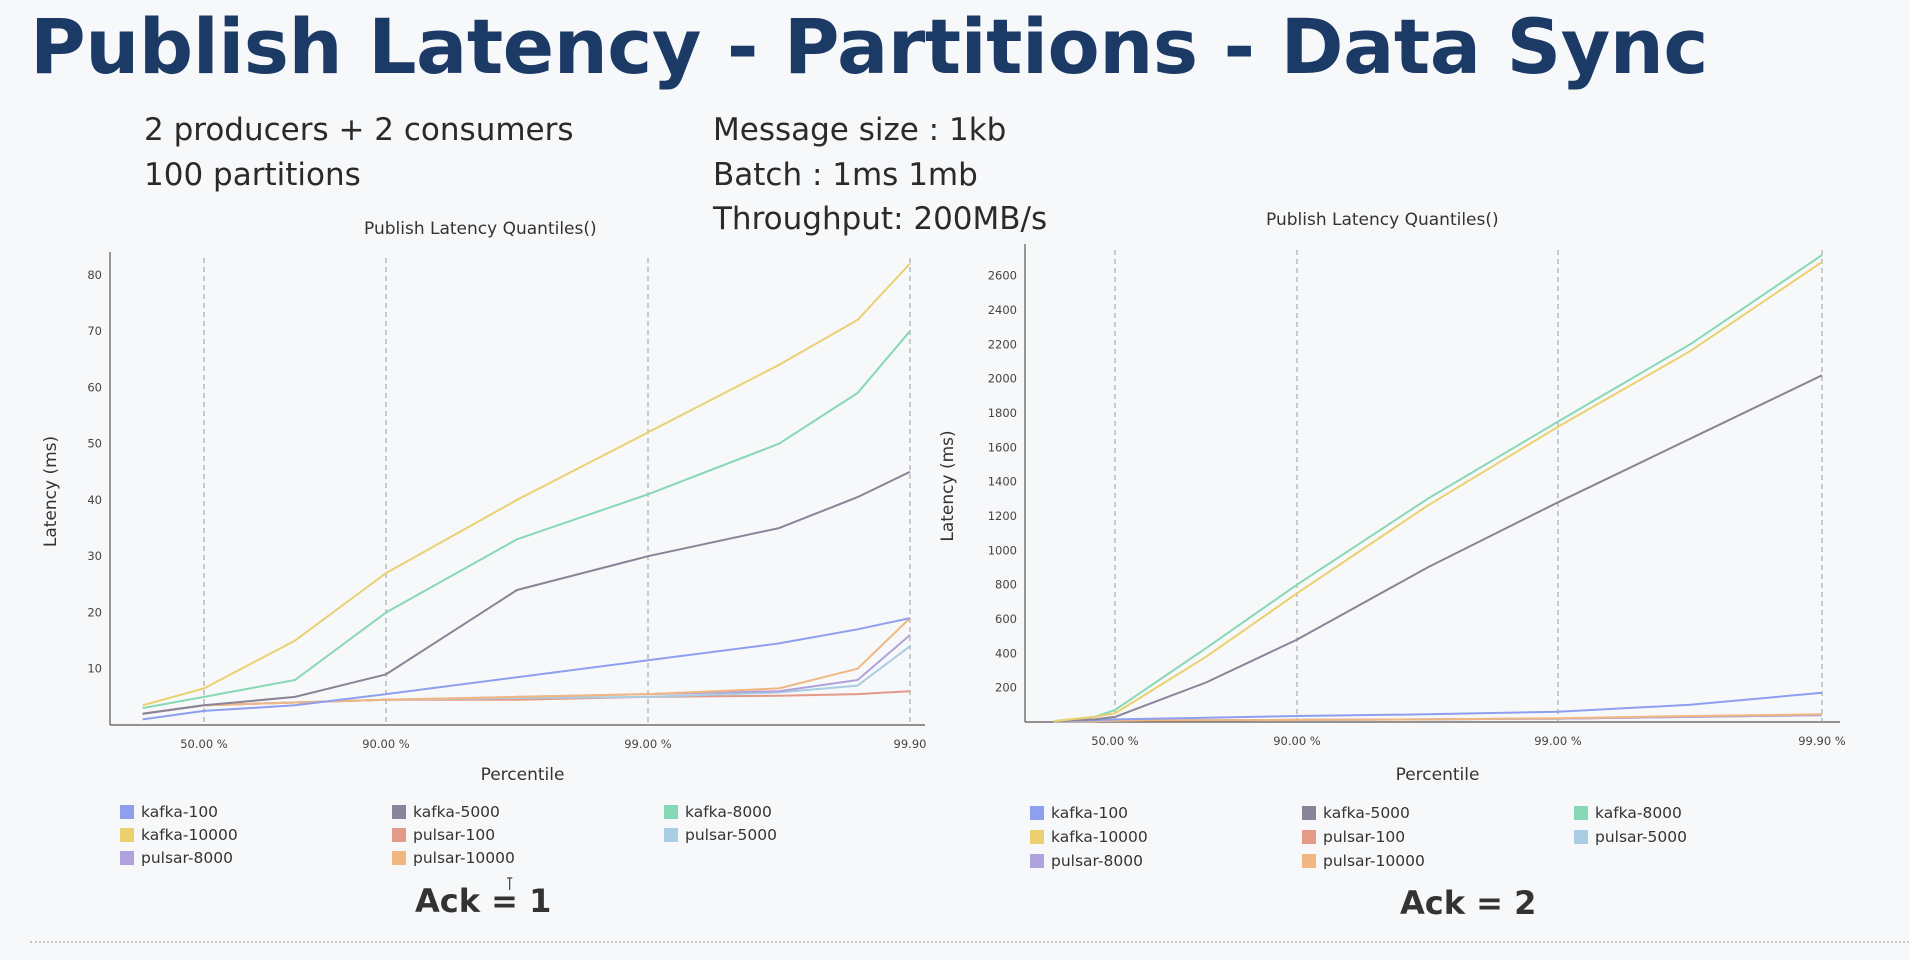 The image size is (1909, 960). I want to click on right-y-tick-label: 600, so click(1006, 619).